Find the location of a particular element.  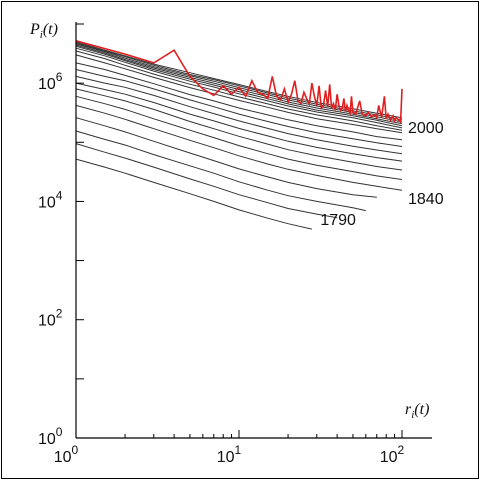

x-axis-label: ri(t) is located at coordinates (417, 411).